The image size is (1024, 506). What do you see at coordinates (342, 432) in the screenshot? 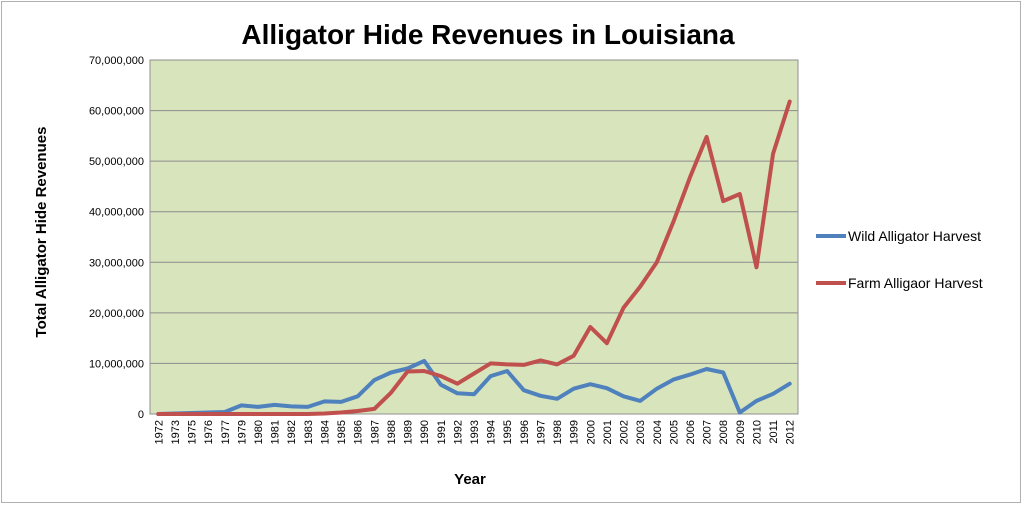
I see `x-tick-label: 1985` at bounding box center [342, 432].